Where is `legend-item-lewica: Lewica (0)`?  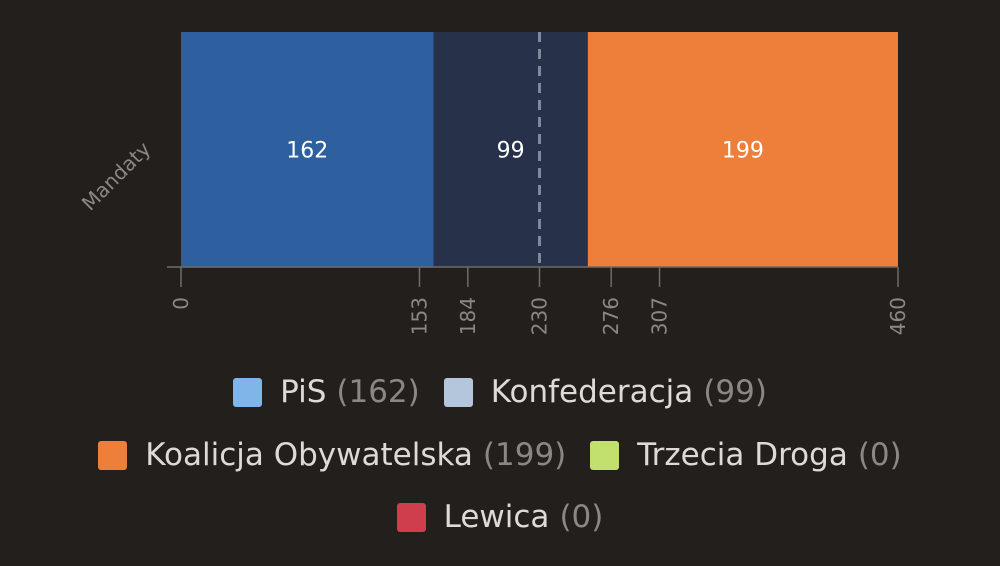
legend-item-lewica: Lewica (0) is located at coordinates (500, 517).